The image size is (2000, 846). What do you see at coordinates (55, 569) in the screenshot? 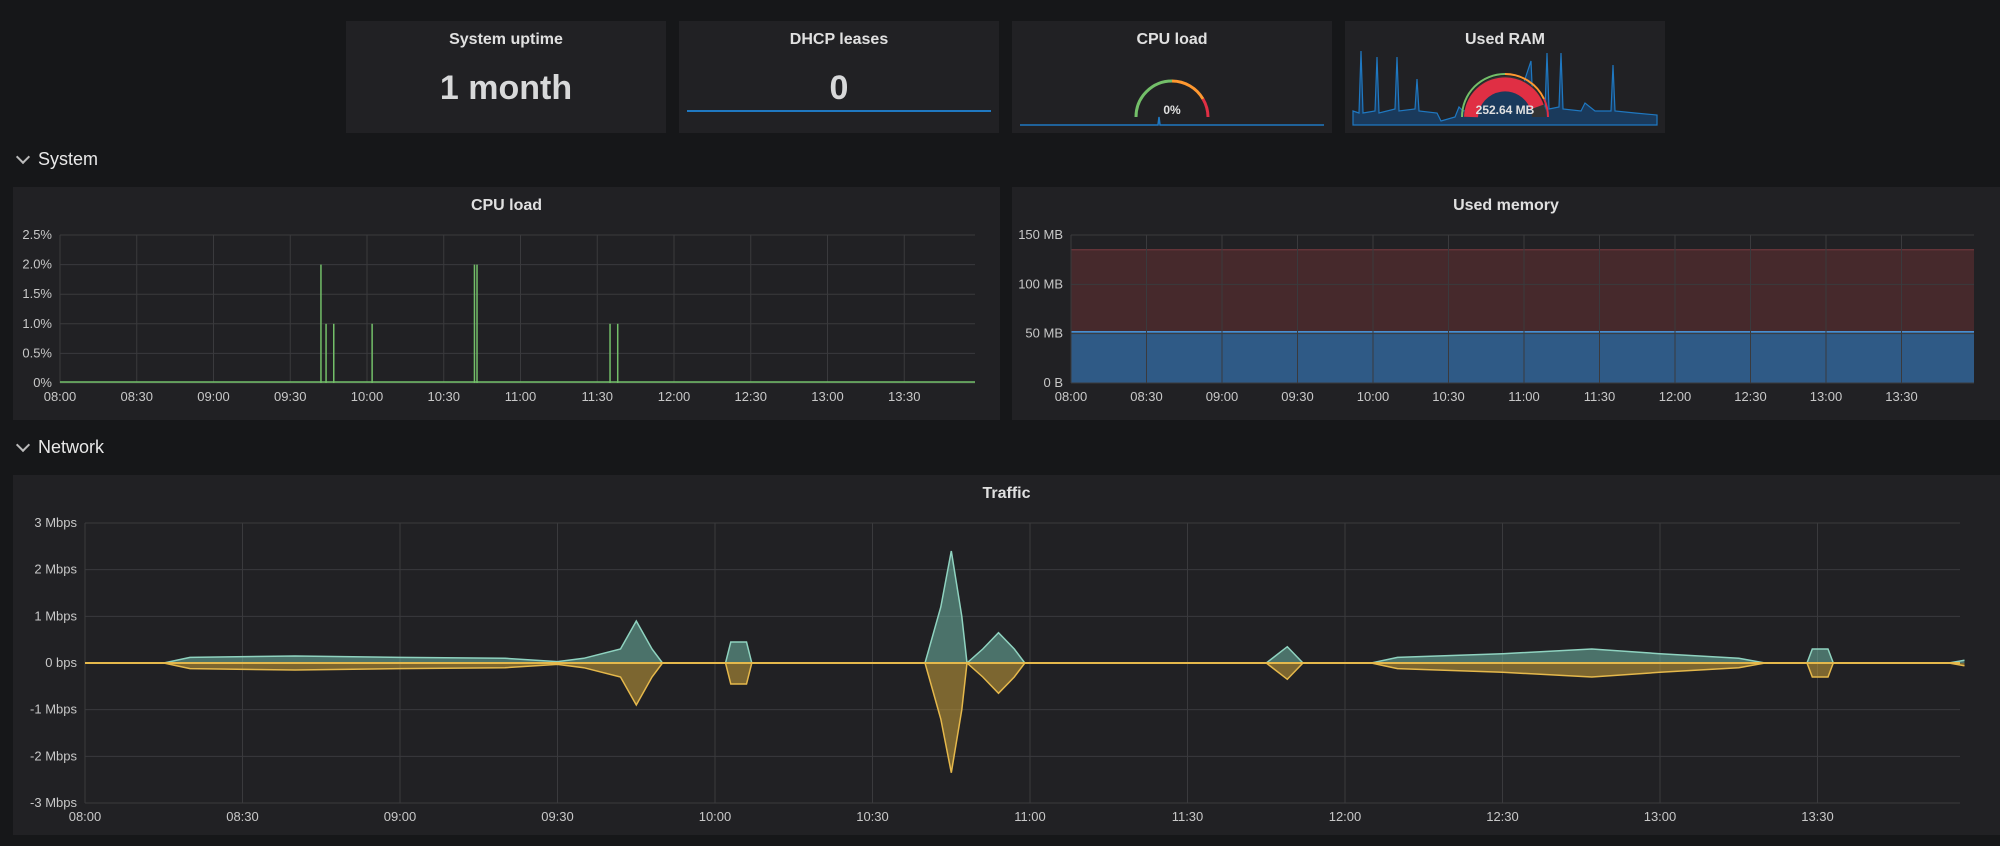
I see `y-tick-label: 2 Mbps` at bounding box center [55, 569].